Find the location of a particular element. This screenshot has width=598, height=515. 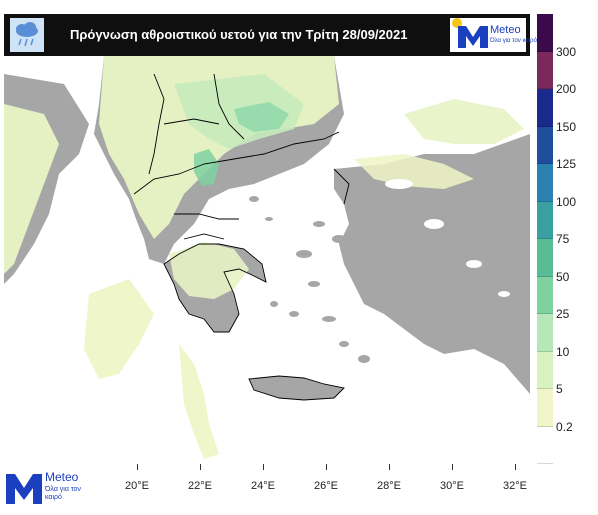

footer-brand-name: Meteo is located at coordinates (62, 477).